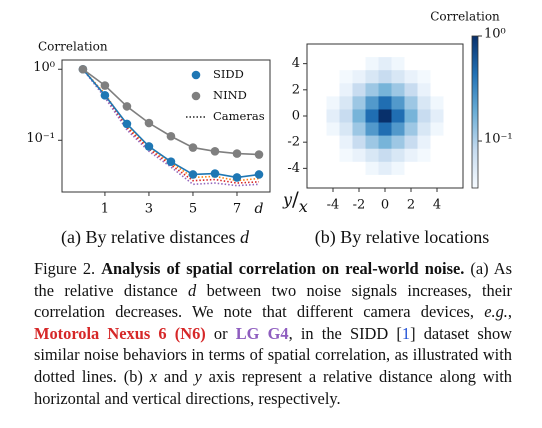 The image size is (542, 428). I want to click on legend-label: Cameras, so click(239, 116).